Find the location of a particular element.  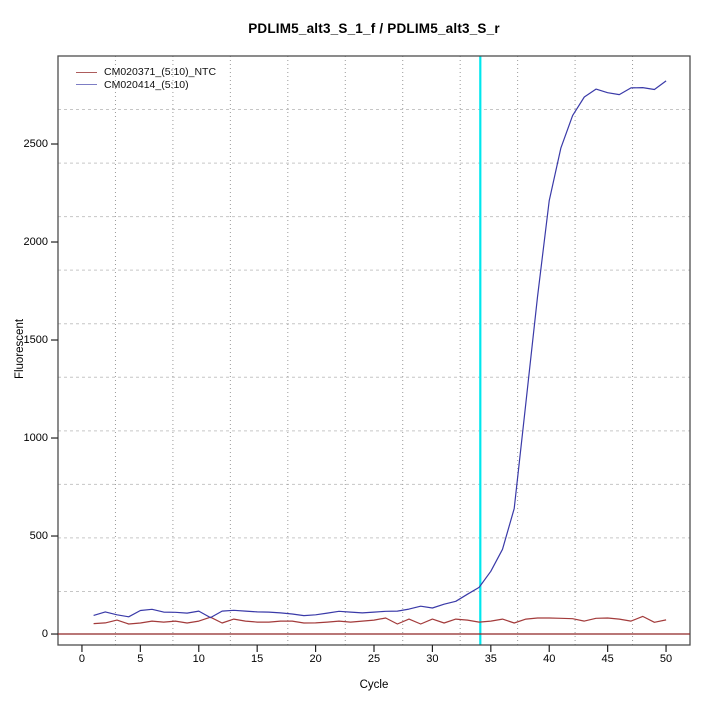

y-tick-label: 2500 is located at coordinates (35, 143).